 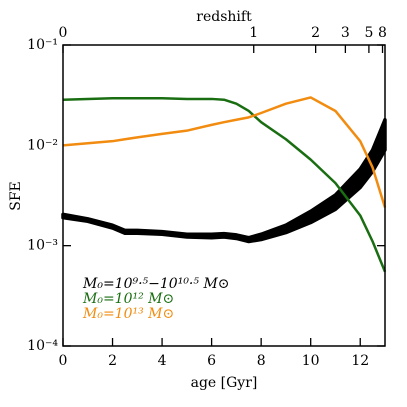 I want to click on x2-tick-label: 8, so click(x=382, y=33).